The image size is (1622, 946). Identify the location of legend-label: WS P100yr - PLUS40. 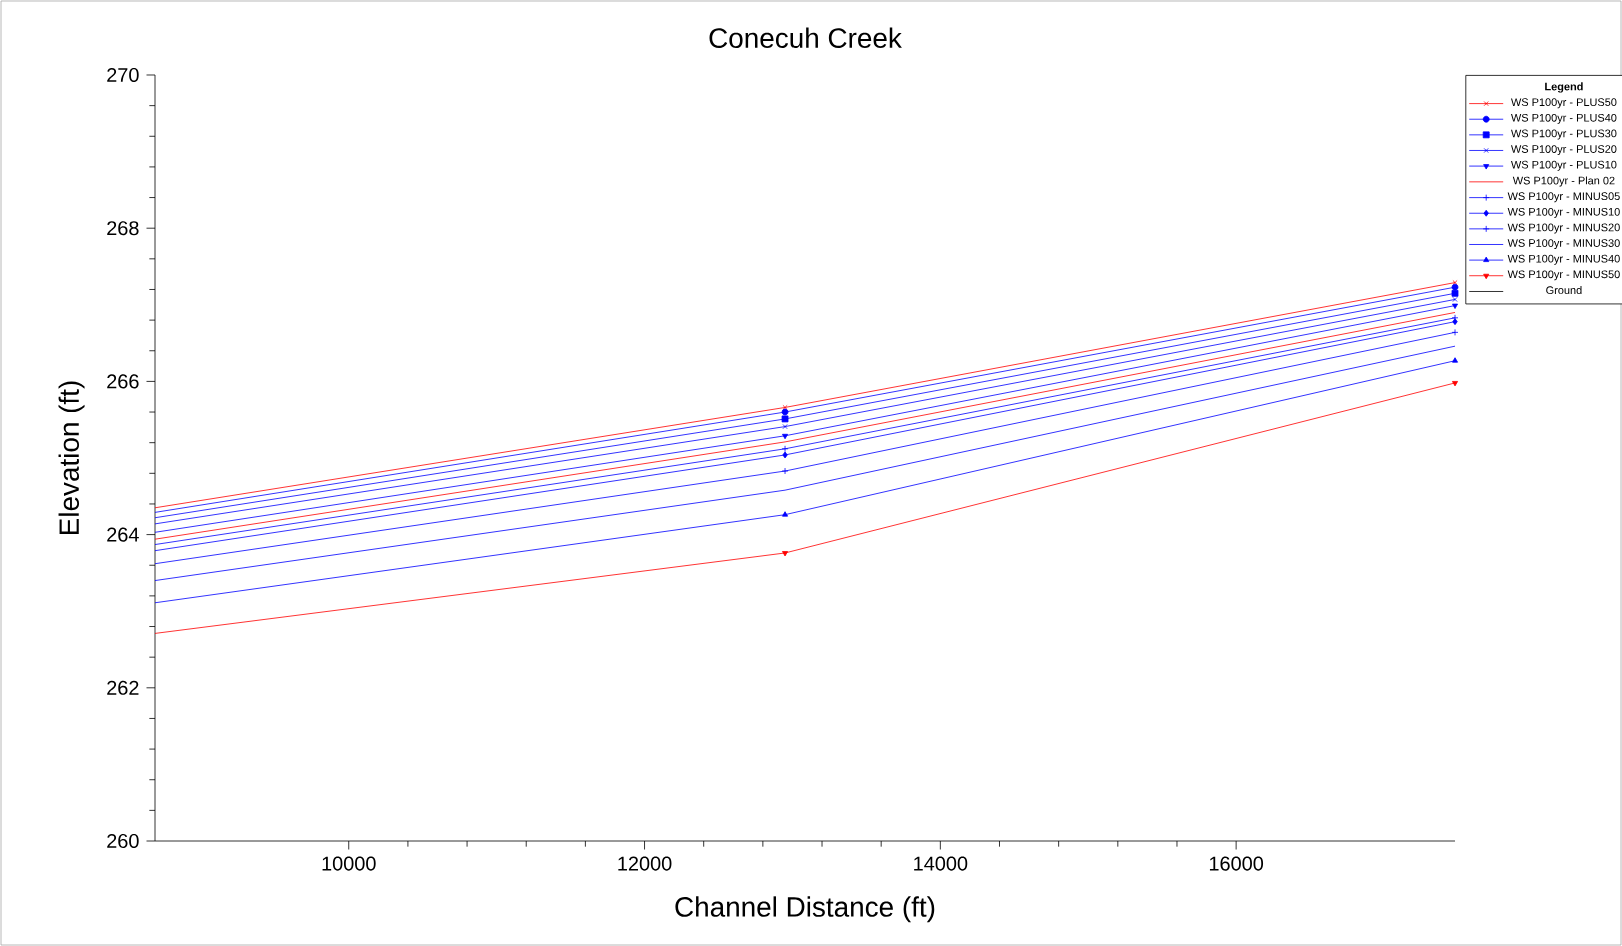
(1564, 118).